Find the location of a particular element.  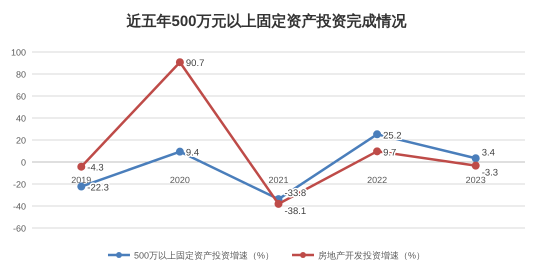

data-label: 9.4 is located at coordinates (193, 153).